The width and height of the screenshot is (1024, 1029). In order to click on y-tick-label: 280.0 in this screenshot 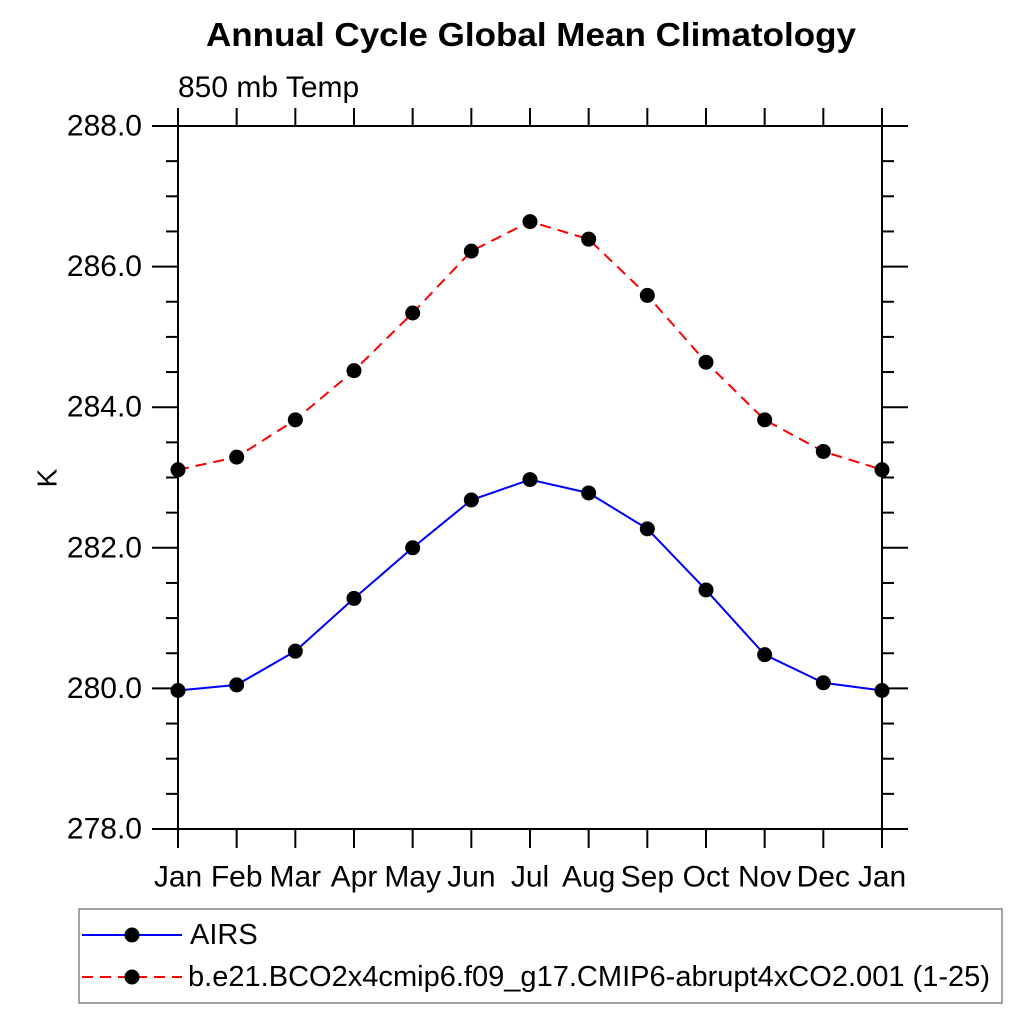, I will do `click(104, 688)`.